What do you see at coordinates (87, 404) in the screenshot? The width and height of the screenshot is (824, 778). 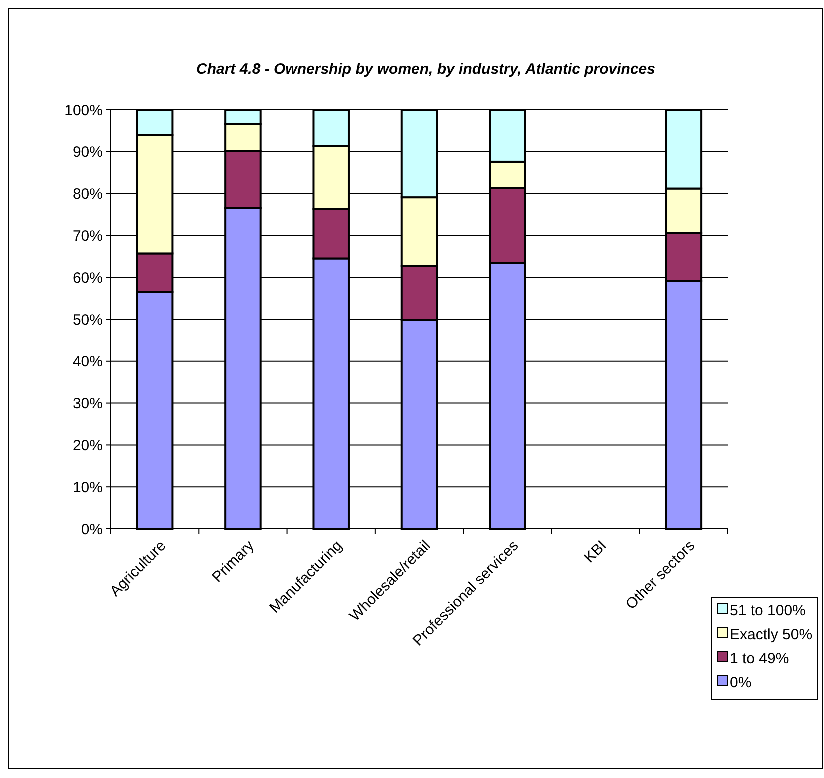 I see `y-tick-label: 30%` at bounding box center [87, 404].